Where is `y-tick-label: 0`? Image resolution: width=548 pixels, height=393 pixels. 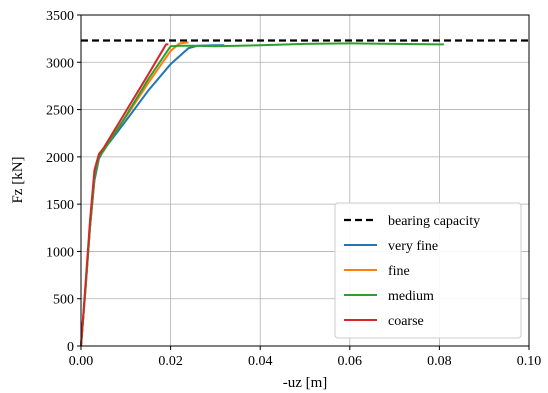
y-tick-label: 0 is located at coordinates (70, 347).